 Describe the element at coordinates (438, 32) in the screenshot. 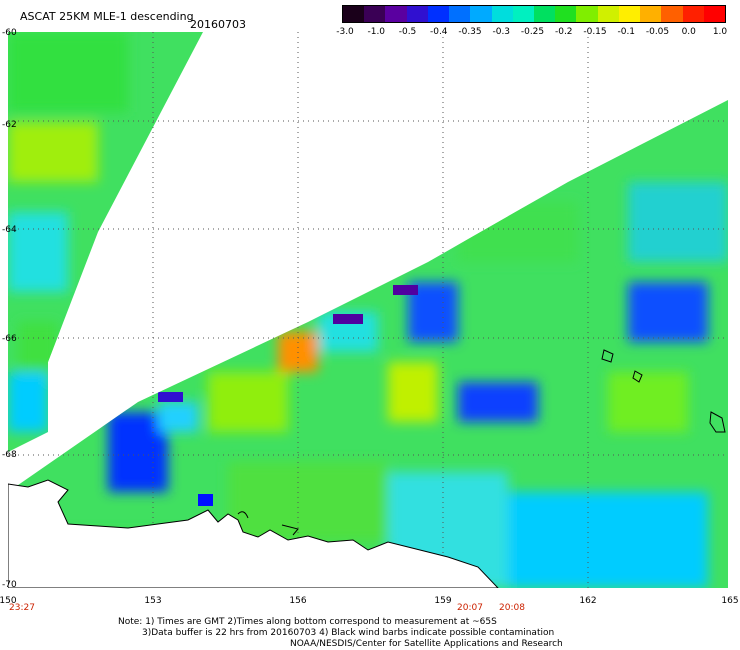

I see `colorbar-label: -0.4` at that location.